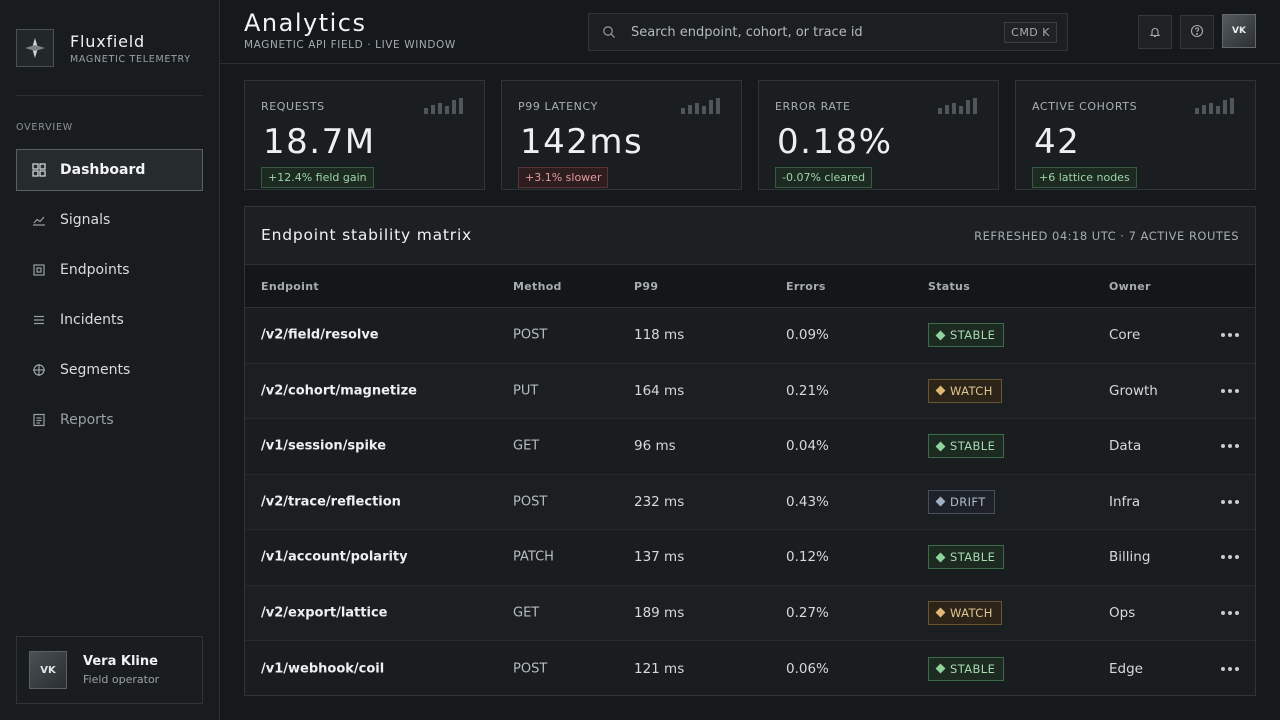  I want to click on sidebar-item-reports: Reports, so click(109, 420).